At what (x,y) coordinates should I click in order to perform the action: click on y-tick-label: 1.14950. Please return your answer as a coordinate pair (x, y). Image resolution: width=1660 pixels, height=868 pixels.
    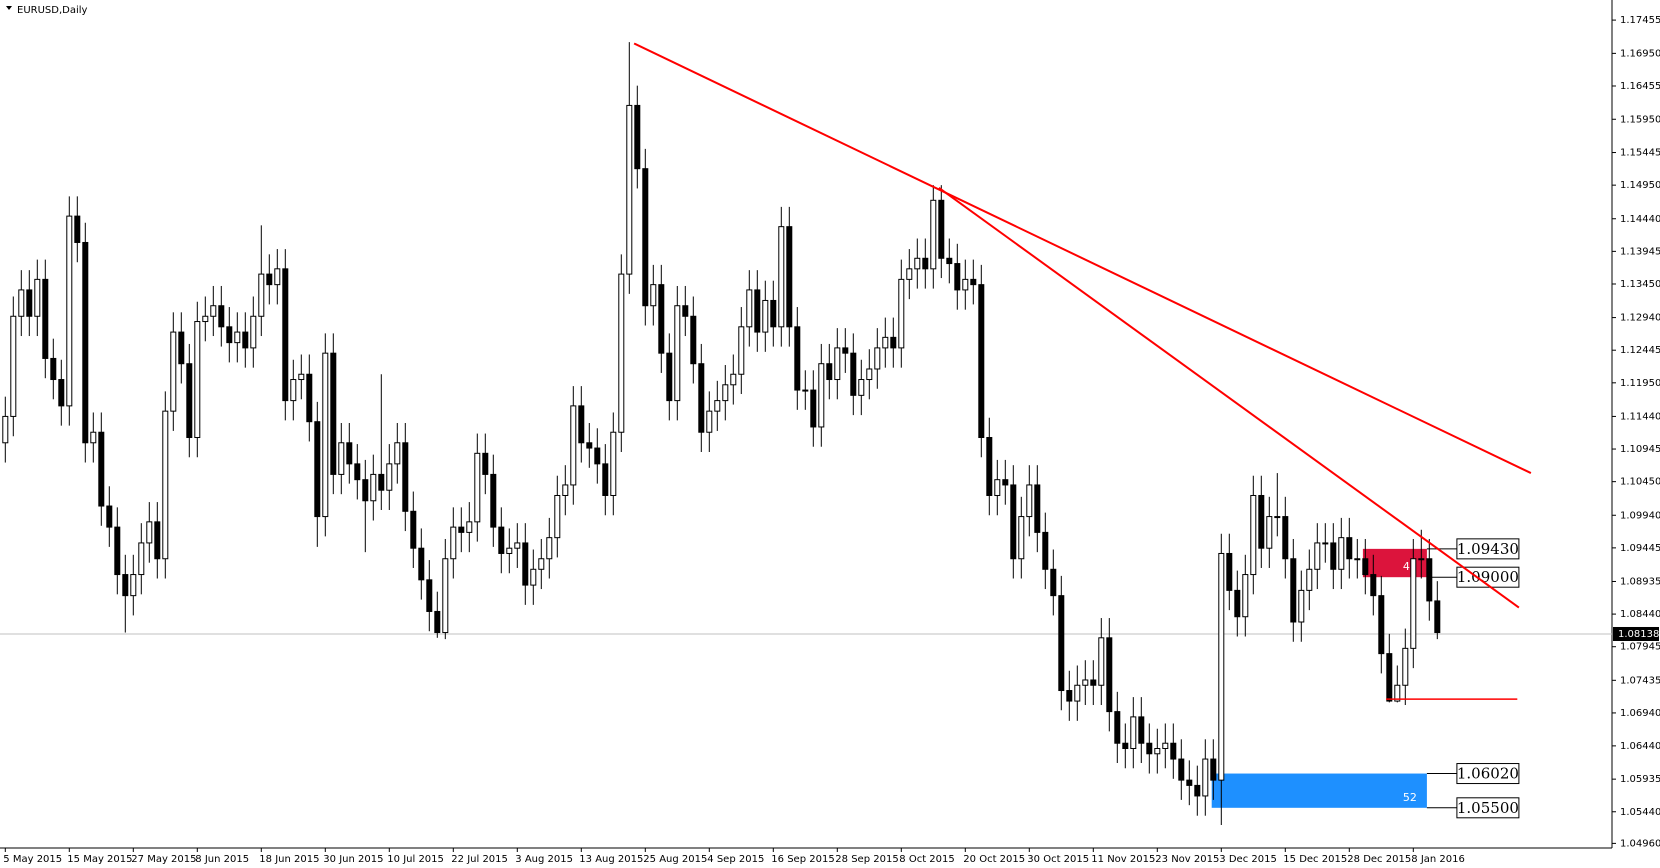
    Looking at the image, I should click on (1640, 185).